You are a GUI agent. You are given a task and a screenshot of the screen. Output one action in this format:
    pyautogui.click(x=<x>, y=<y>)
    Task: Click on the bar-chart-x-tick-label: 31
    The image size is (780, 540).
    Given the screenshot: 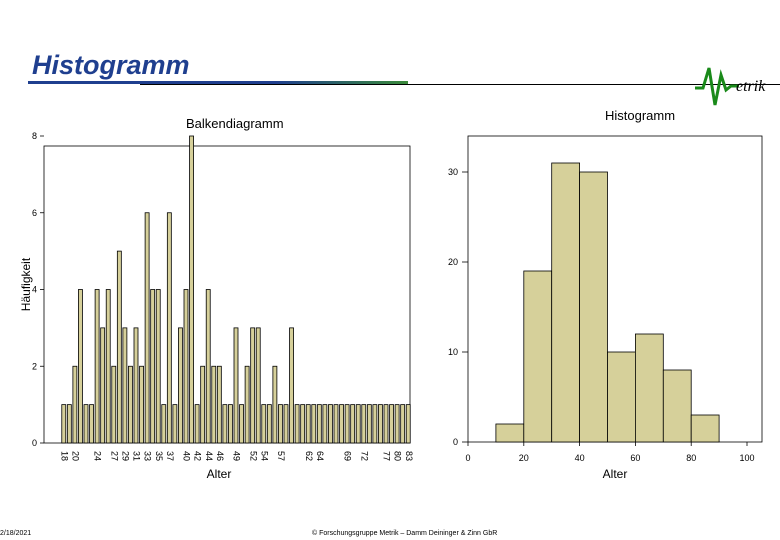 What is the action you would take?
    pyautogui.click(x=137, y=456)
    